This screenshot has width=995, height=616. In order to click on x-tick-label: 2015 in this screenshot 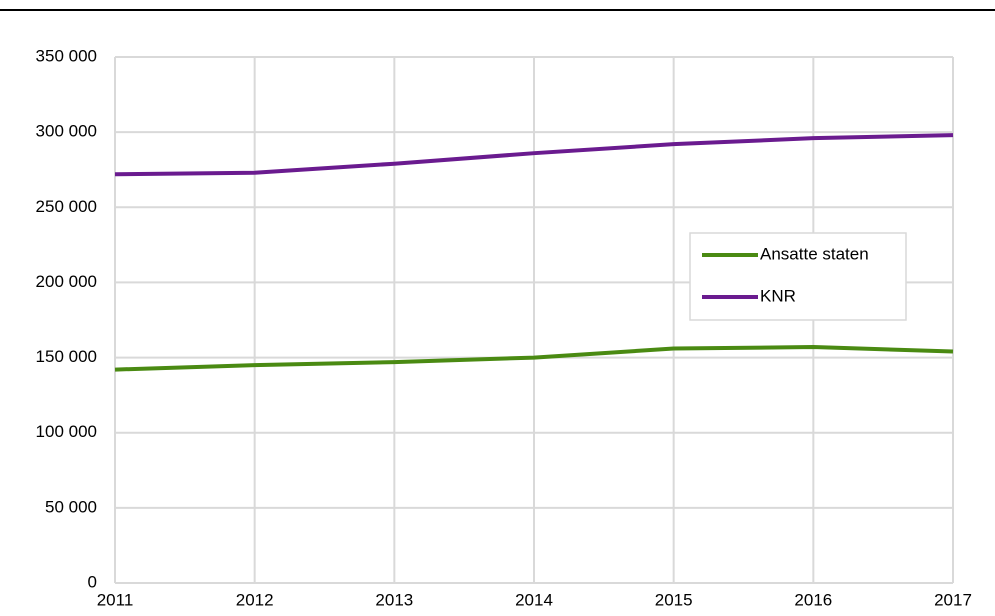, I will do `click(674, 599)`.